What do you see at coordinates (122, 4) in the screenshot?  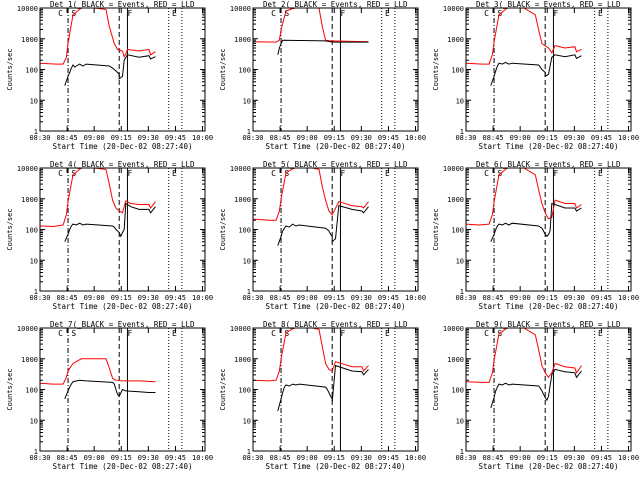 I see `chart-title: Det 1(_BLACK = Events, RED = LLD` at bounding box center [122, 4].